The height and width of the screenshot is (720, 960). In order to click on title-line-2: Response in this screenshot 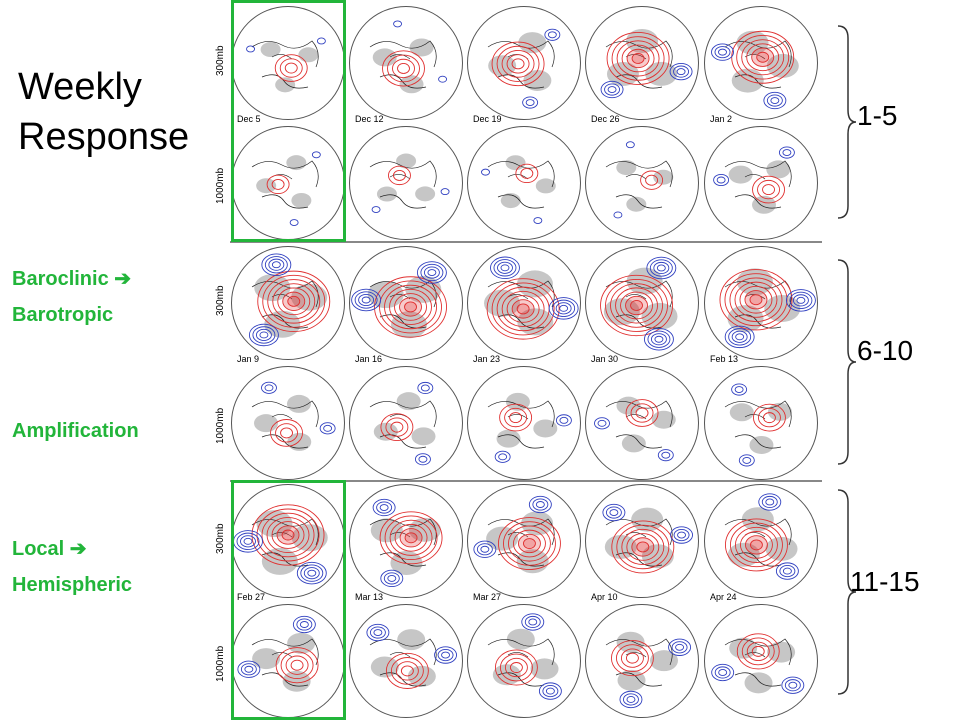, I will do `click(104, 137)`.